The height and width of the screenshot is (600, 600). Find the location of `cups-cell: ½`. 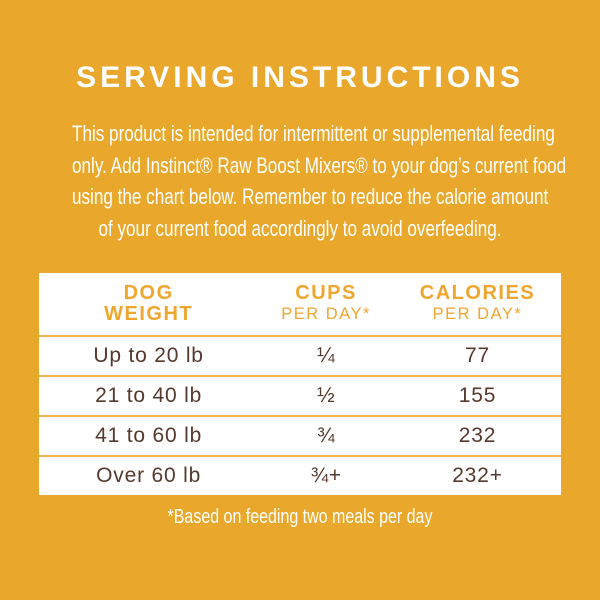

cups-cell: ½ is located at coordinates (326, 395).